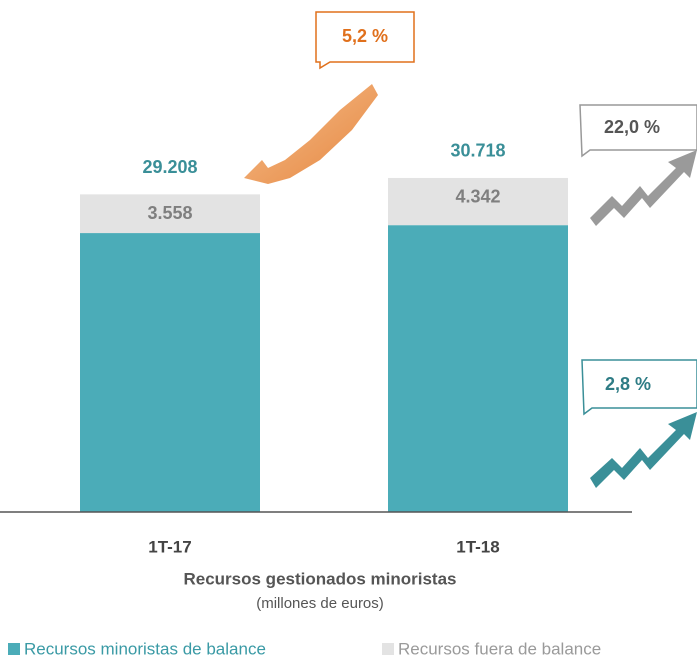 Image resolution: width=697 pixels, height=661 pixels. What do you see at coordinates (311, 134) in the screenshot?
I see `orange-arrow` at bounding box center [311, 134].